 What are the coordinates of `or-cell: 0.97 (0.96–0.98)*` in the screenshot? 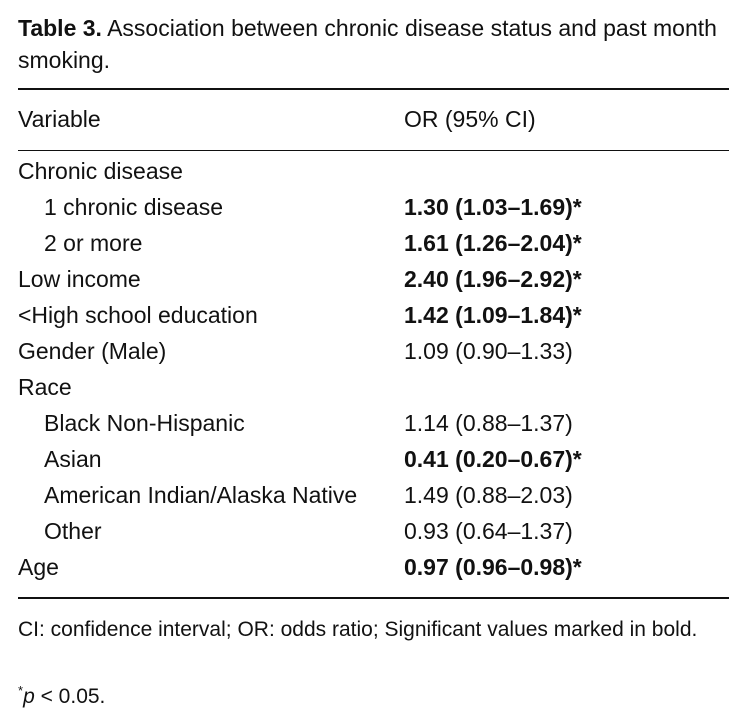 It's located at (493, 567).